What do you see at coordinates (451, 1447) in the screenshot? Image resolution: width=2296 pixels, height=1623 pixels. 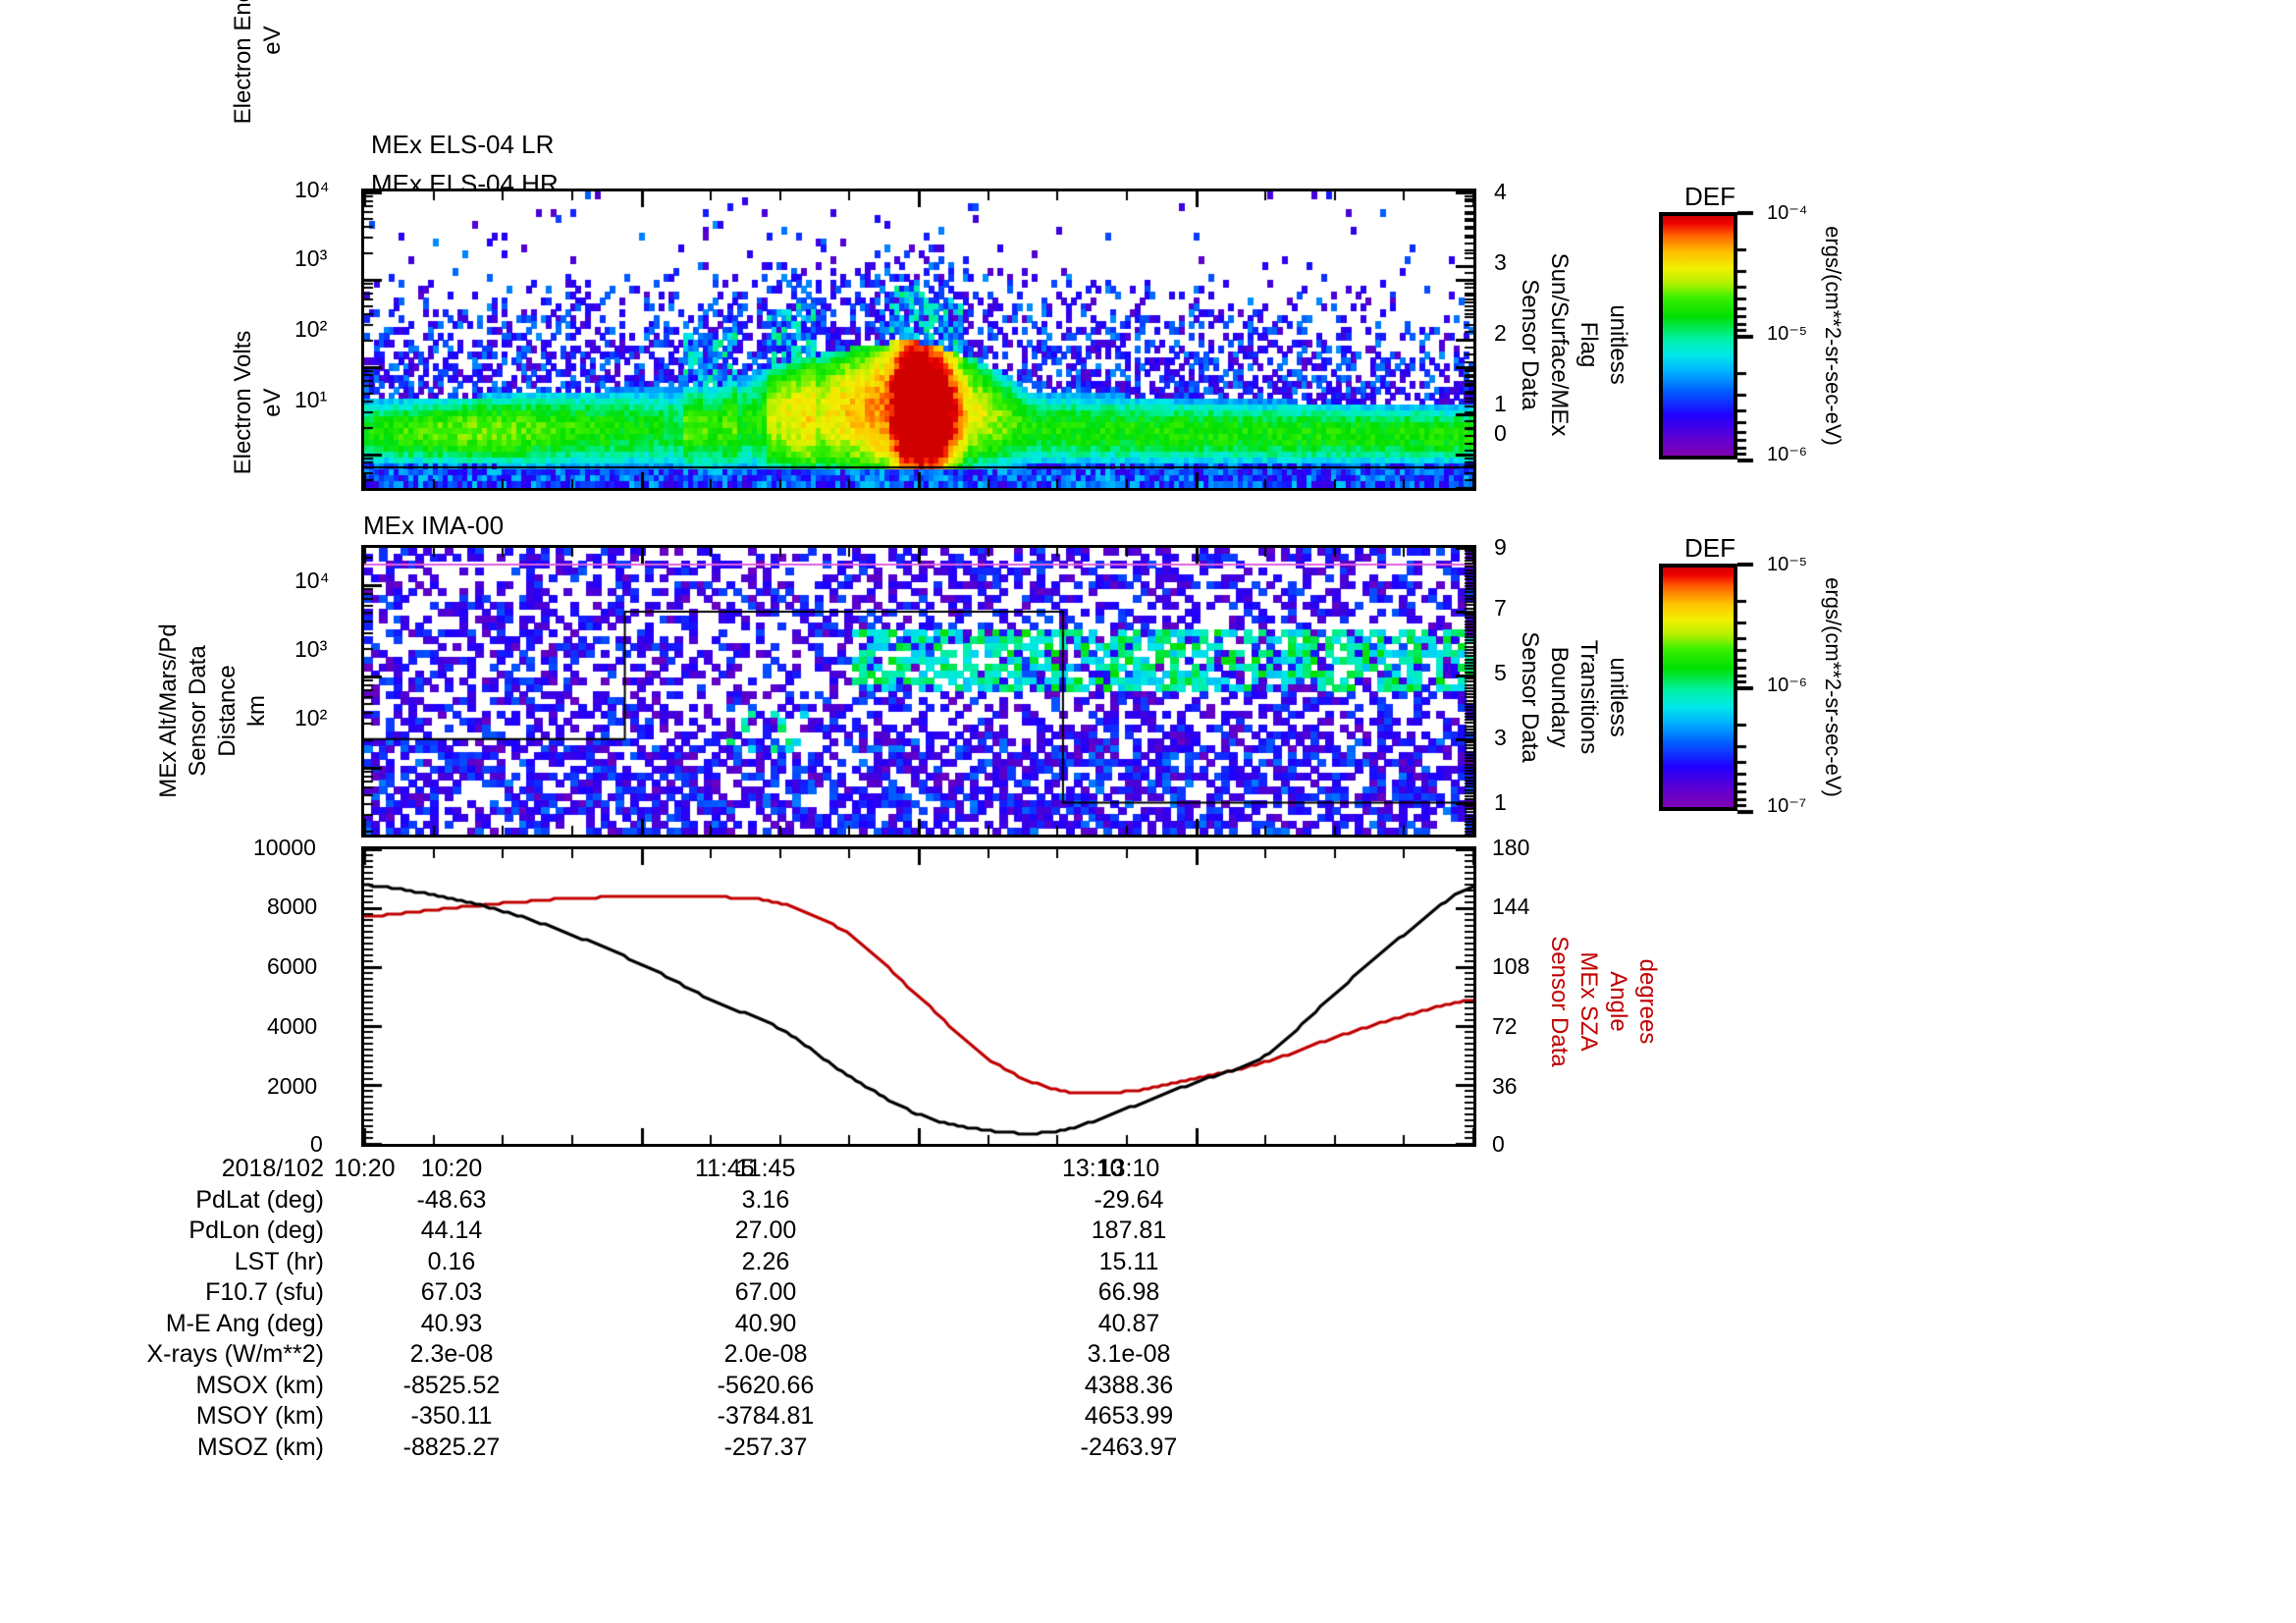 I see `table-cell: -8825.27` at bounding box center [451, 1447].